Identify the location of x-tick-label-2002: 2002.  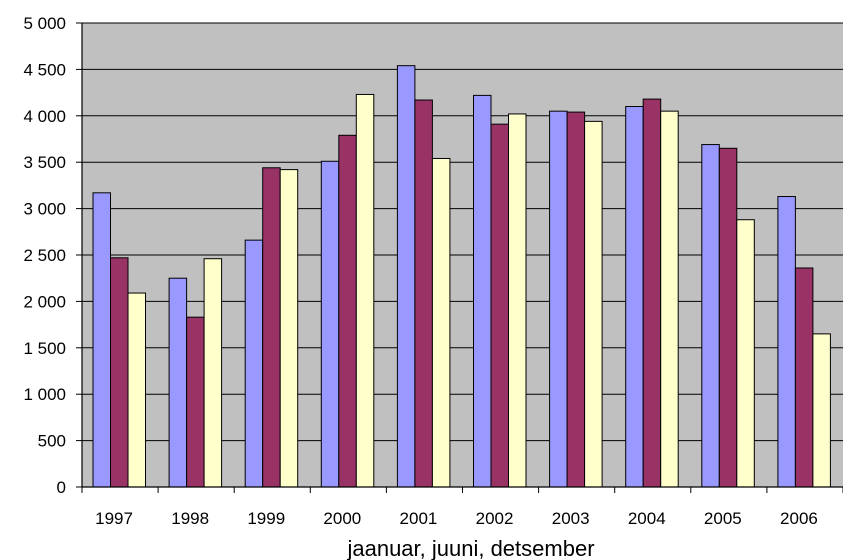
(495, 518).